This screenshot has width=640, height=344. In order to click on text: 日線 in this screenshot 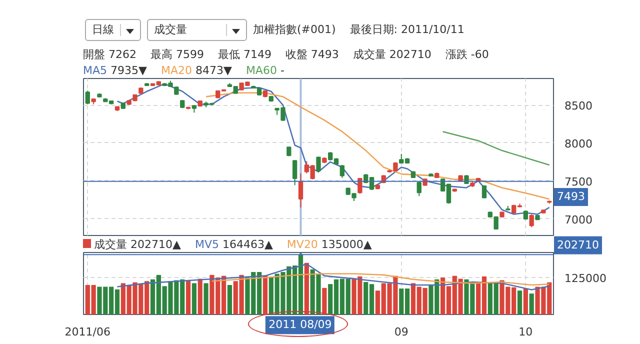, I will do `click(113, 30)`.